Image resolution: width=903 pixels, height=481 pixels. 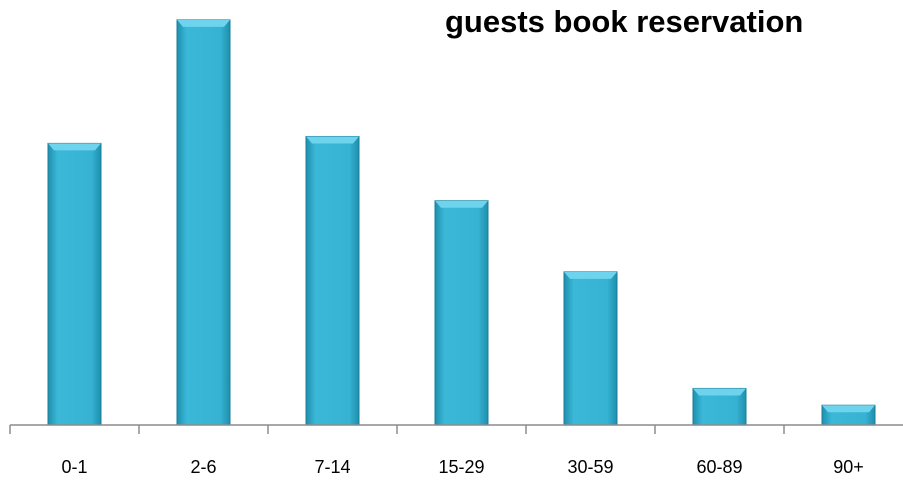 I want to click on x-tick-label: 15-29, so click(x=461, y=467).